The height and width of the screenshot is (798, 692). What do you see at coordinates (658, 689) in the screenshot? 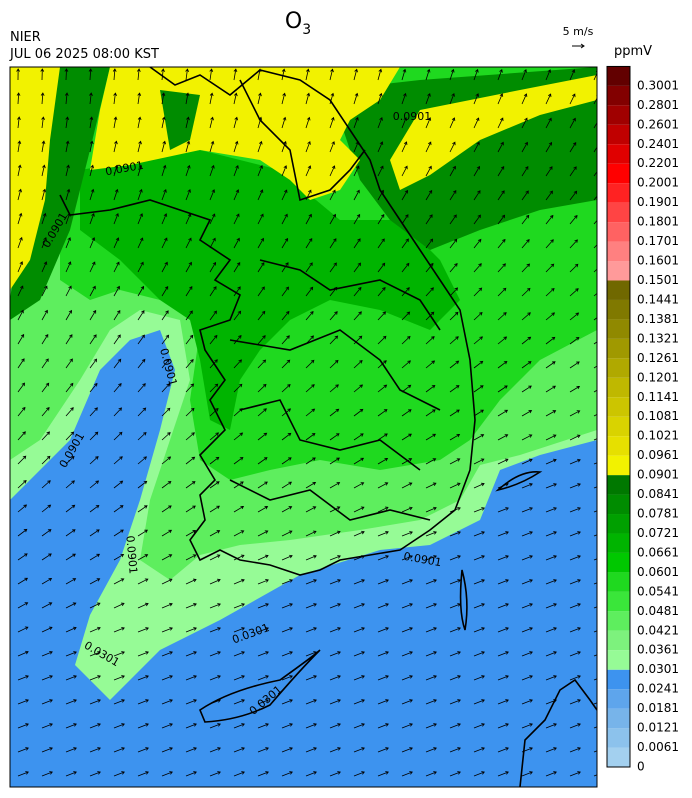
I see `colorbar-label: 0.0241` at bounding box center [658, 689].